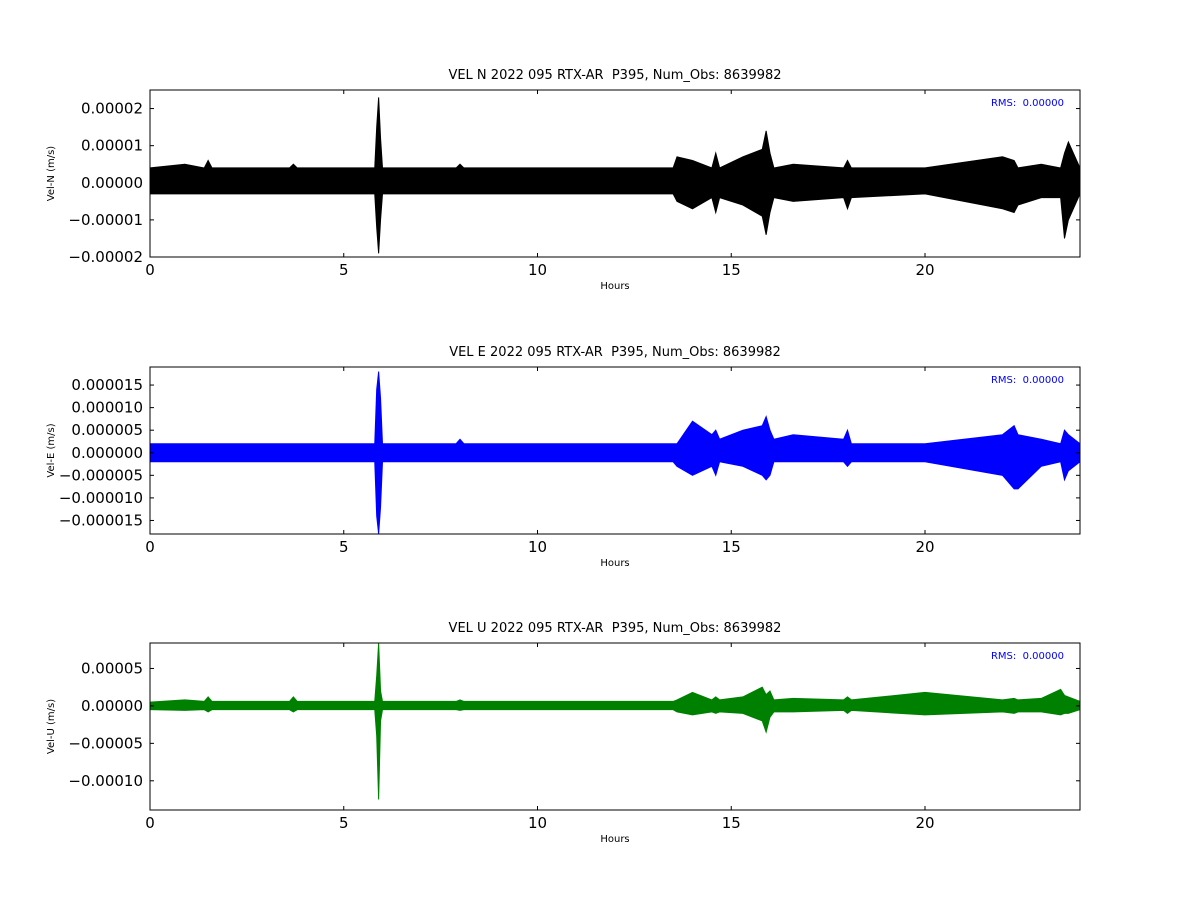  What do you see at coordinates (112, 146) in the screenshot?
I see `y-tick-label: 0.00001` at bounding box center [112, 146].